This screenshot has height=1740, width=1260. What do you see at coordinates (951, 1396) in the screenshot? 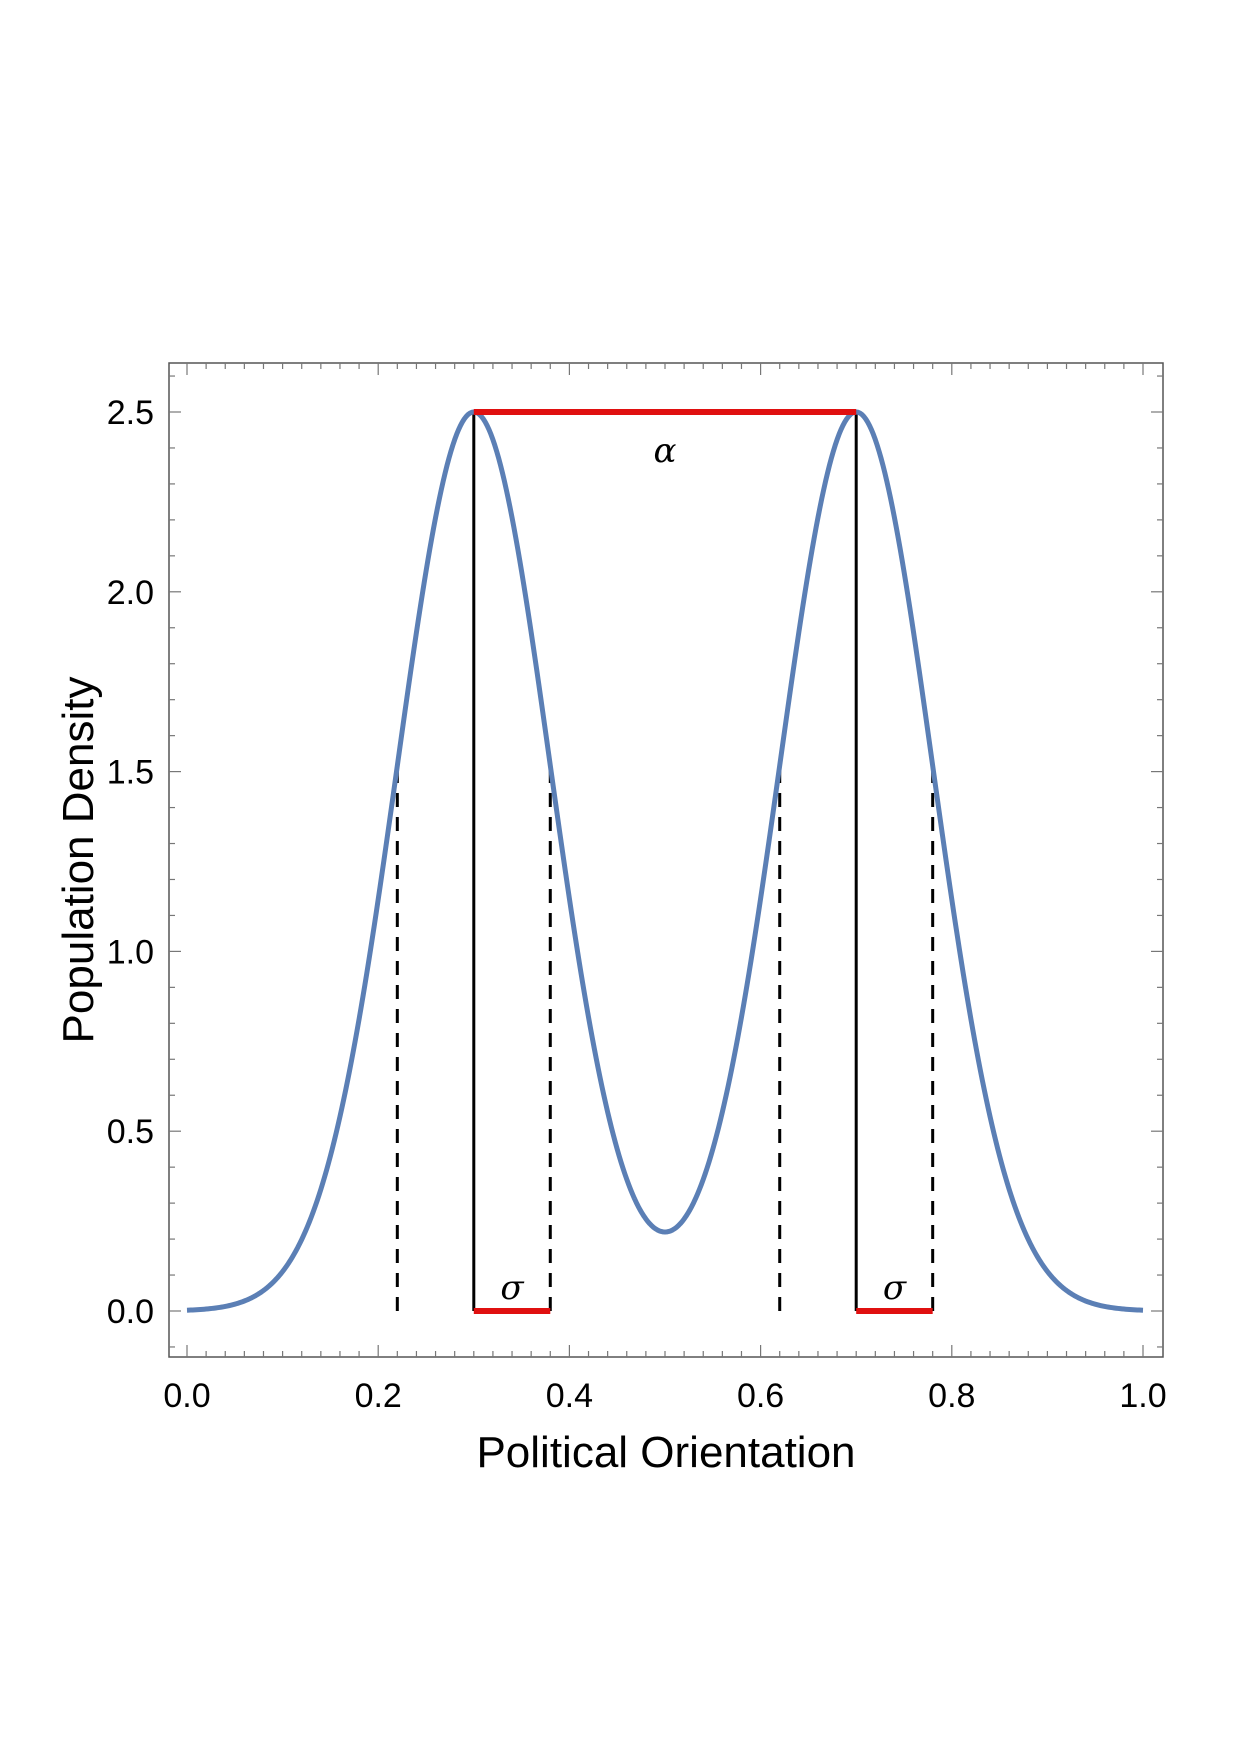
I see `x-tick-label: 0.8` at bounding box center [951, 1396].